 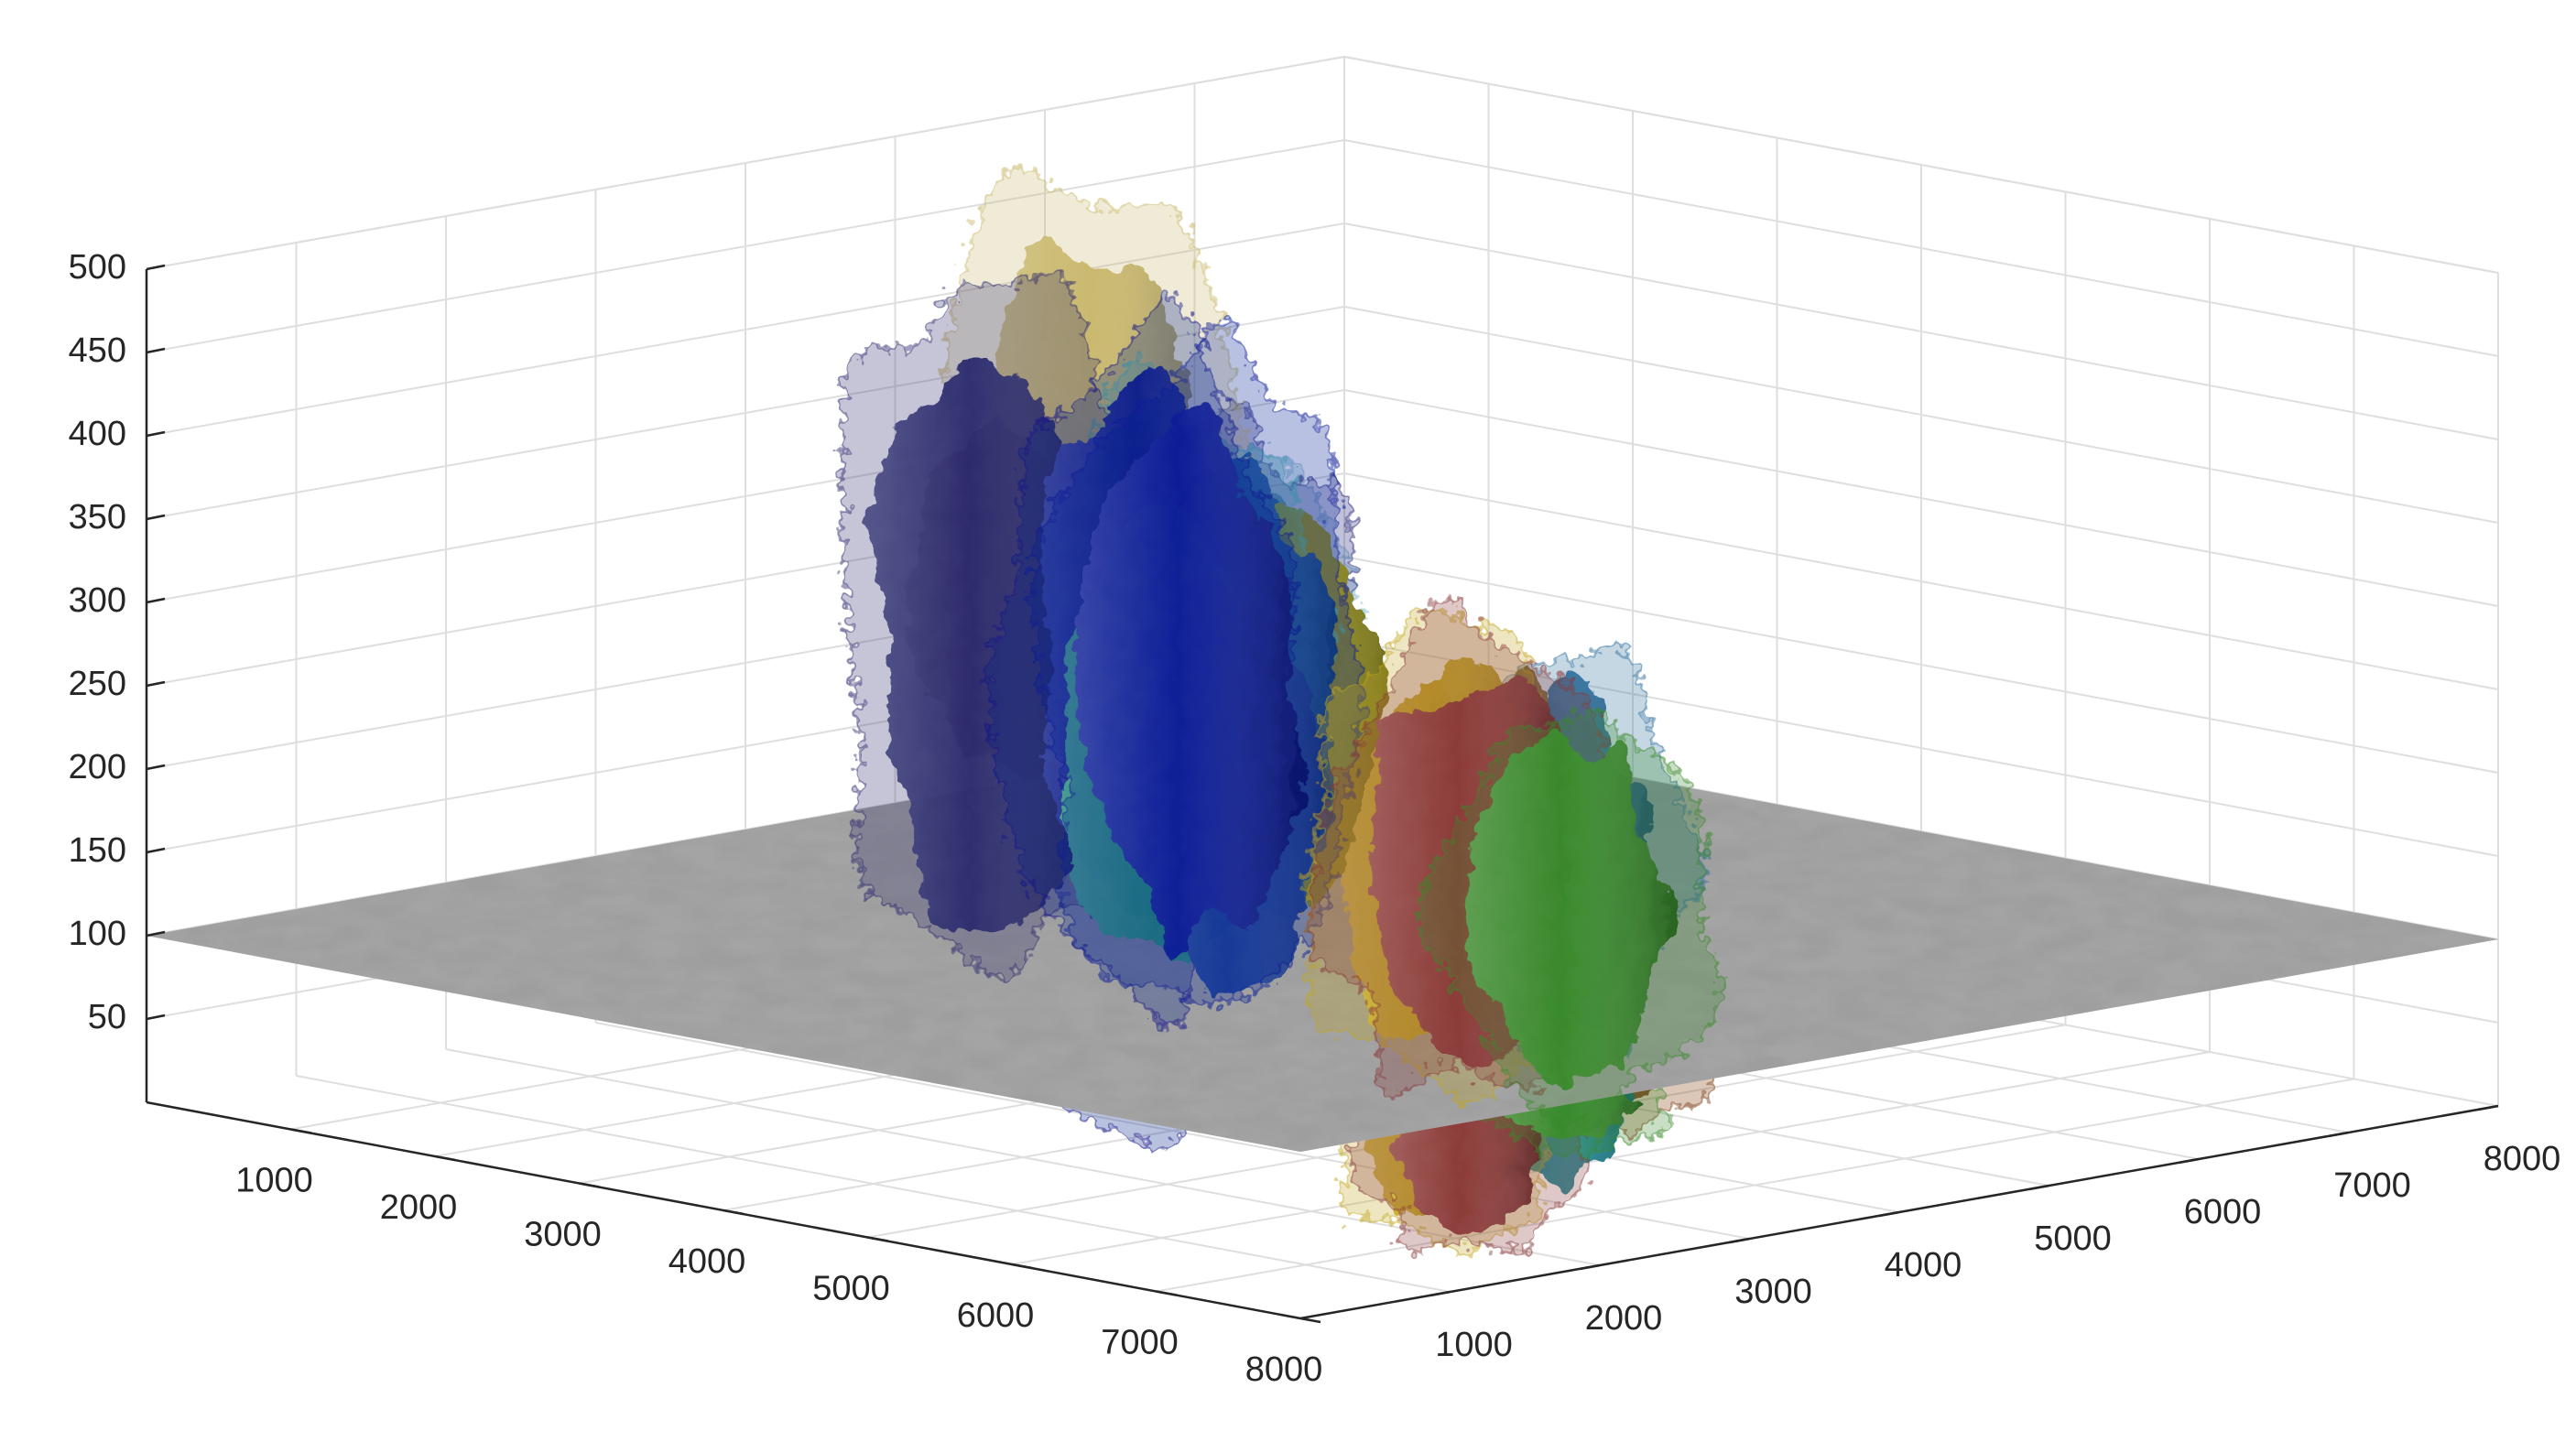 What do you see at coordinates (996, 1315) in the screenshot?
I see `x-tick-label: 6000` at bounding box center [996, 1315].